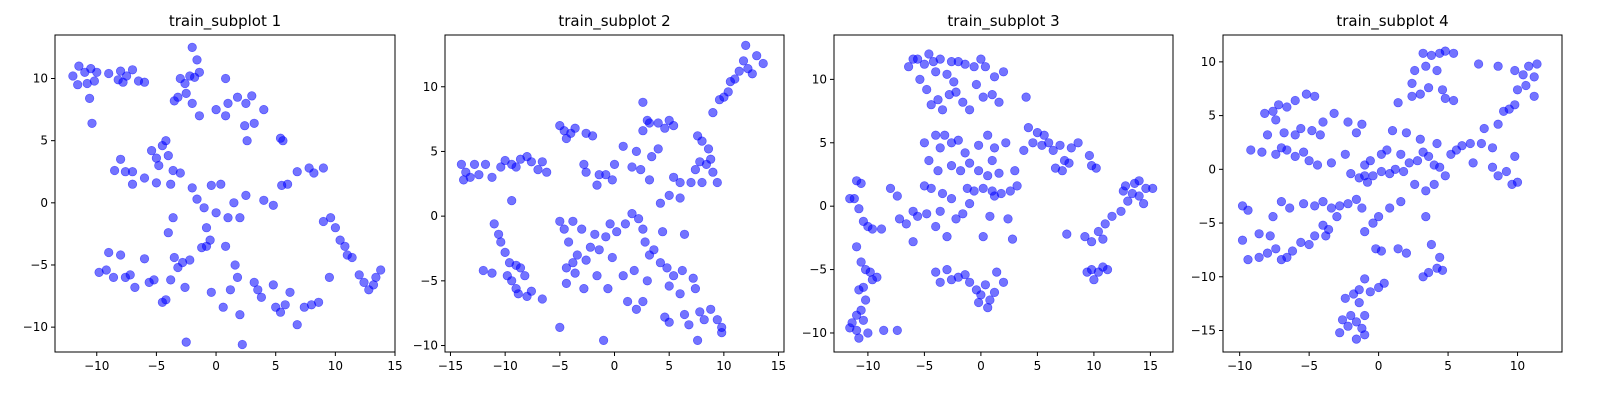  Describe the element at coordinates (1392, 21) in the screenshot. I see `subplot-title: train_subplot 4` at that location.